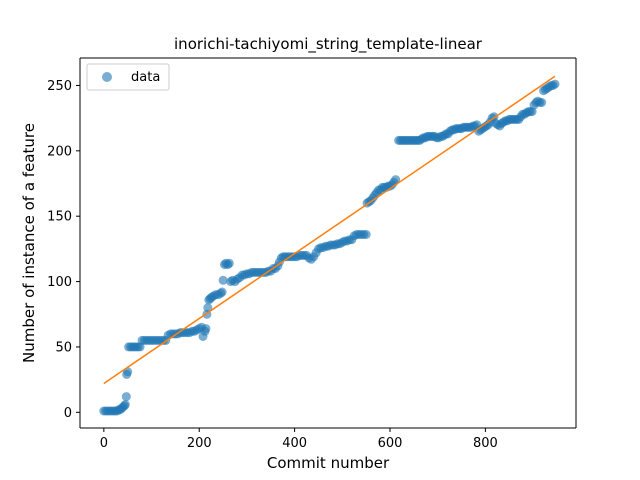 The image size is (640, 480). Describe the element at coordinates (29, 243) in the screenshot. I see `y-axis-title: Number of instance of a feature` at that location.